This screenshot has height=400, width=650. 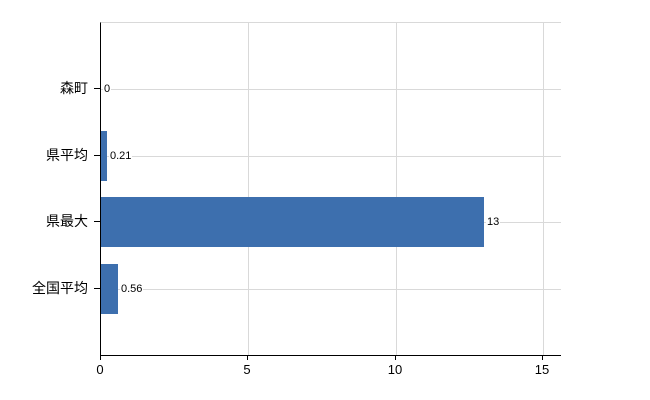 What do you see at coordinates (67, 155) in the screenshot?
I see `y-axis-category-label: 県平均` at bounding box center [67, 155].